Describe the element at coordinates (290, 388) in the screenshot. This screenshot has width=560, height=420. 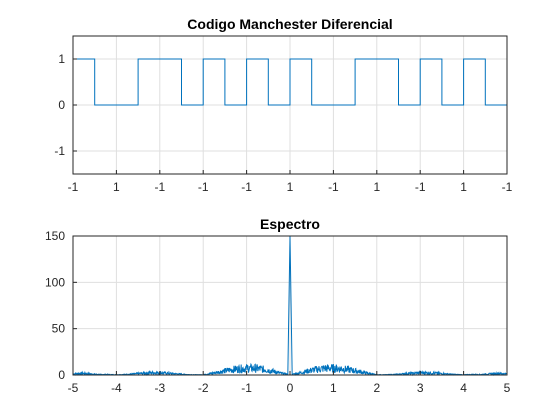
I see `spectrum-x-tick-label: 0` at that location.